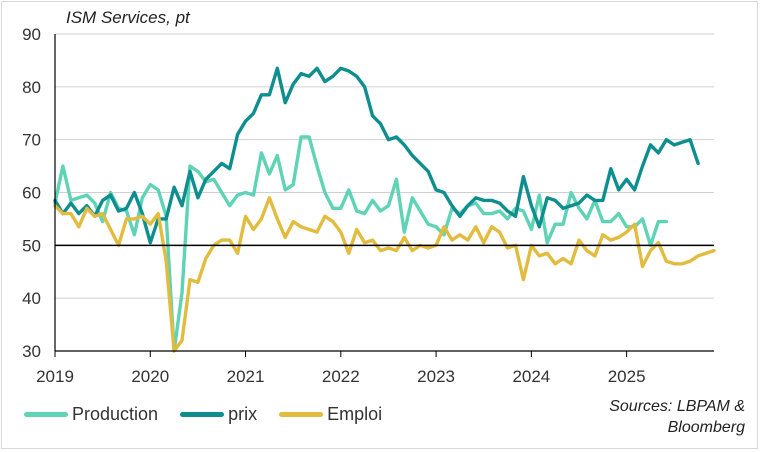  I want to click on x-axis-ticks: 2019 2020 2021 2022 2023 2024 2025, so click(341, 368).